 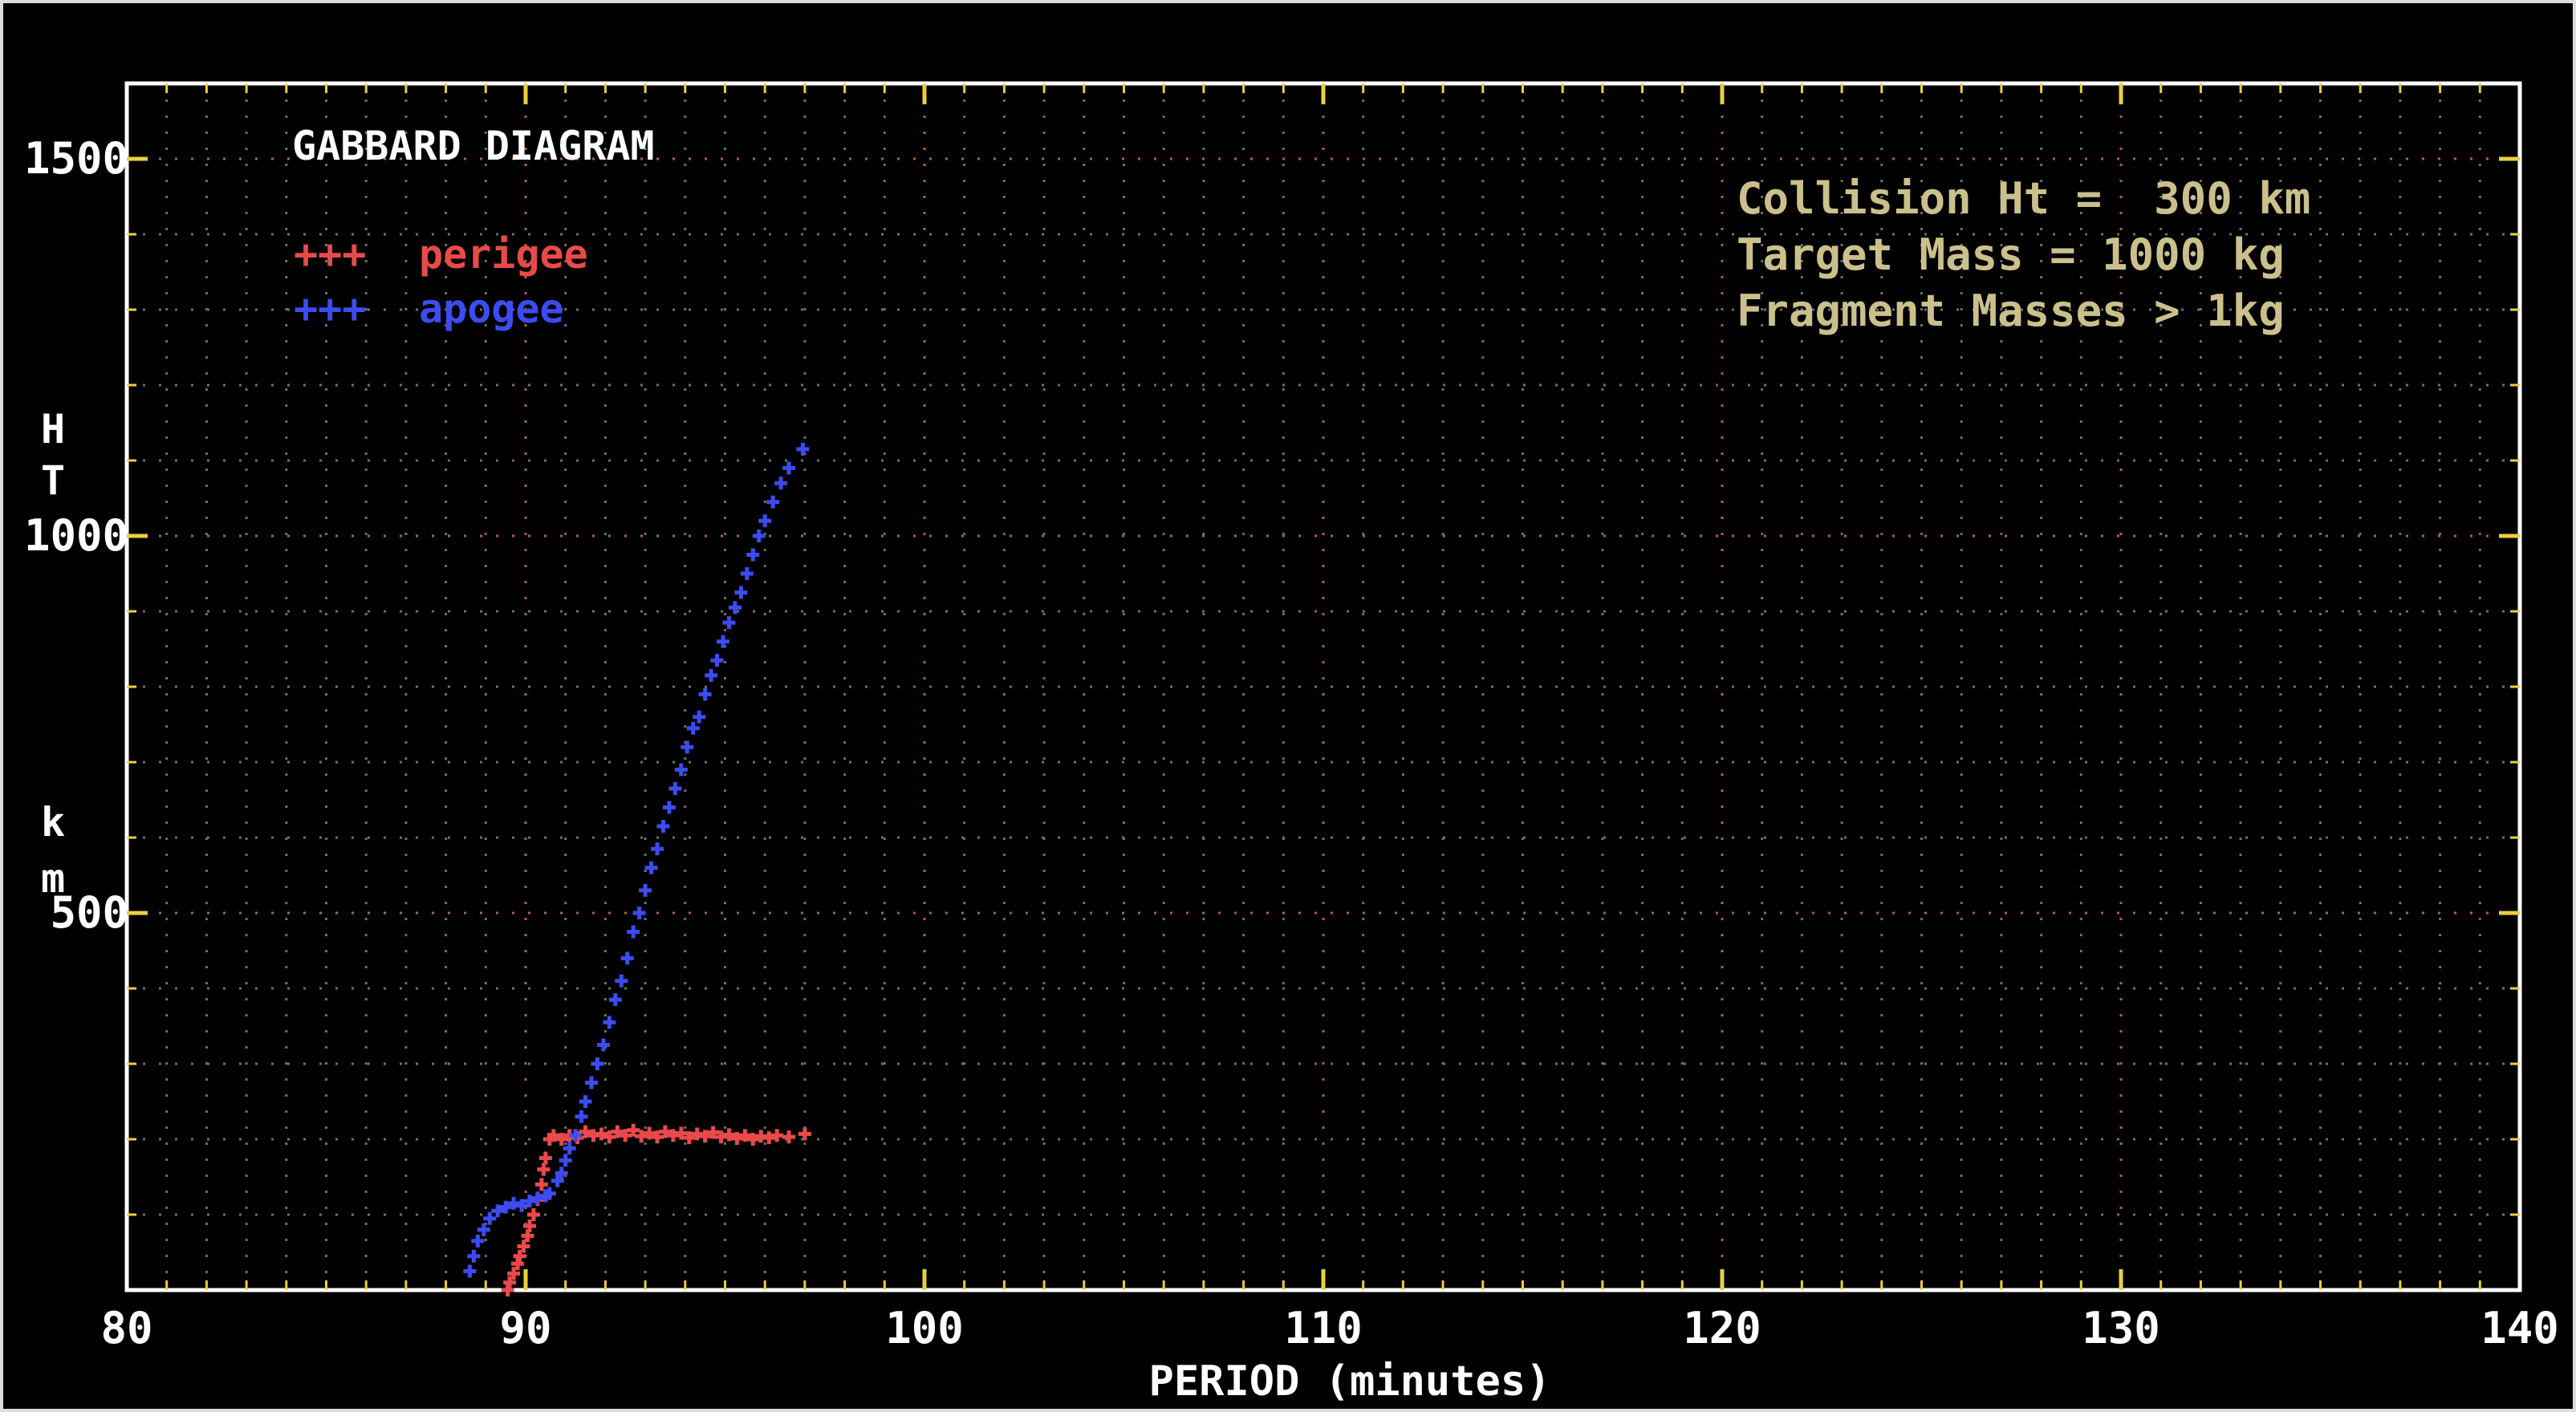 I want to click on y-tick-label: 1500, so click(x=76, y=158).